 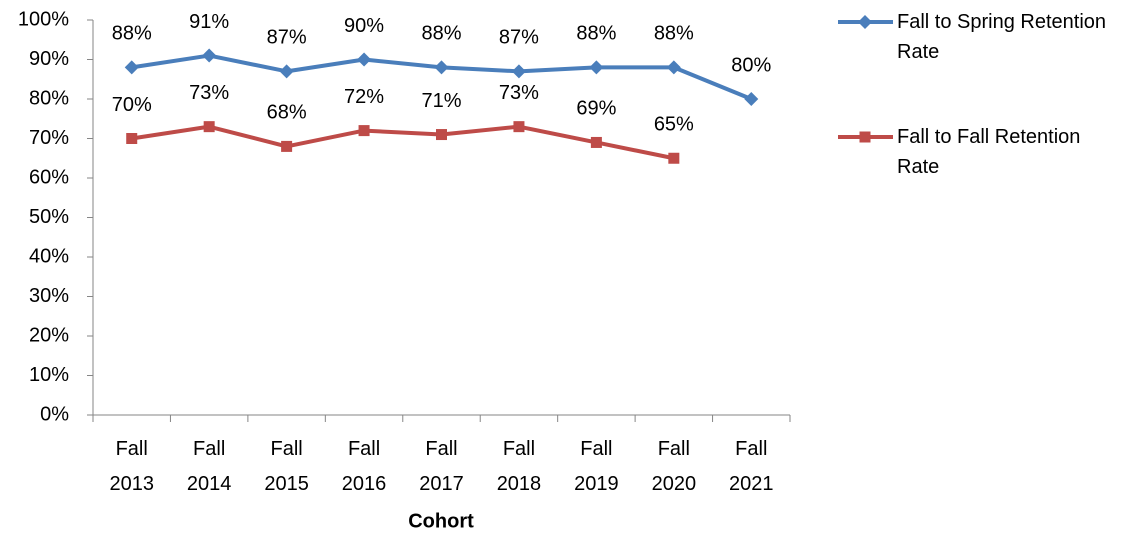 What do you see at coordinates (43, 19) in the screenshot?
I see `y-tick-label: 100%` at bounding box center [43, 19].